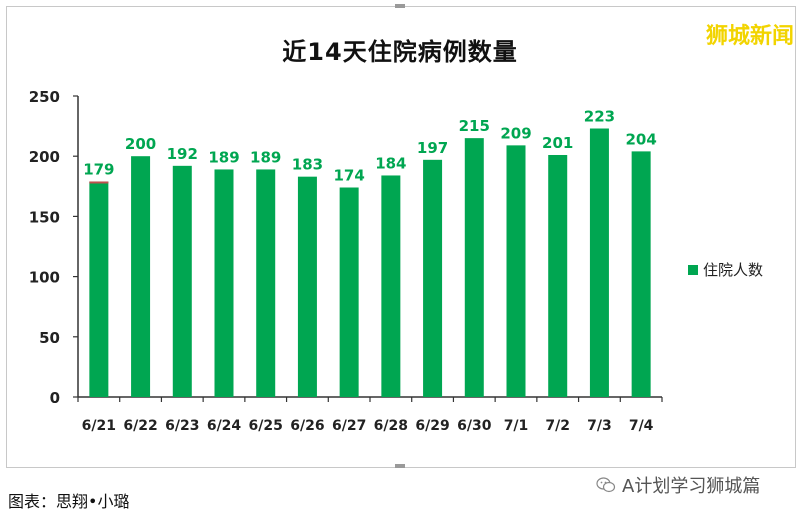  What do you see at coordinates (307, 426) in the screenshot?
I see `x-tick-label: 6/26` at bounding box center [307, 426].